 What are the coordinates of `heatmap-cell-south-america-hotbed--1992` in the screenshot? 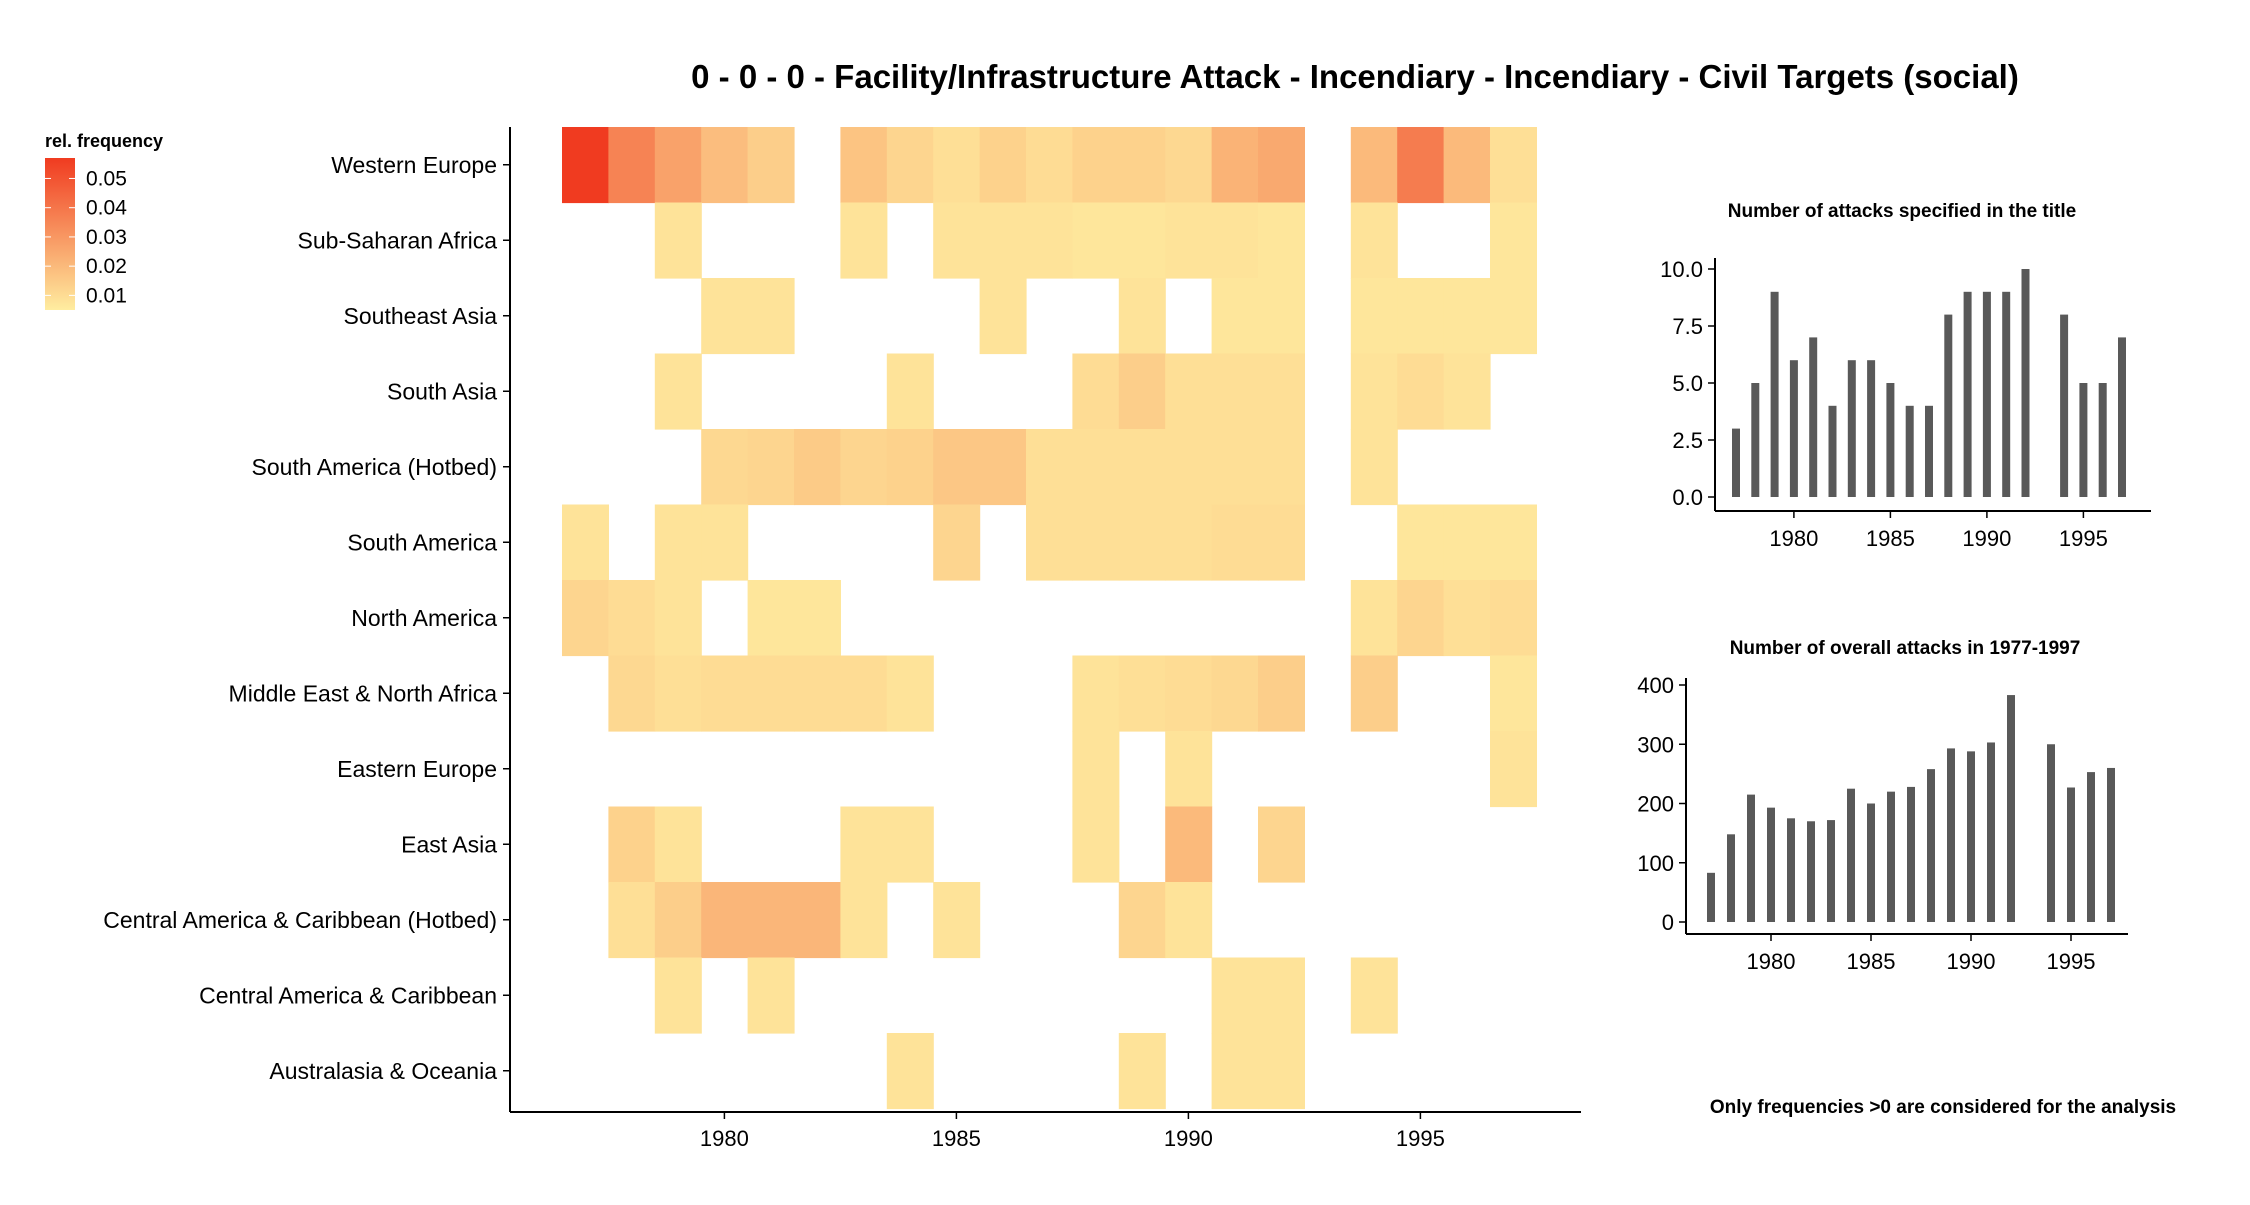 It's located at (1281, 467).